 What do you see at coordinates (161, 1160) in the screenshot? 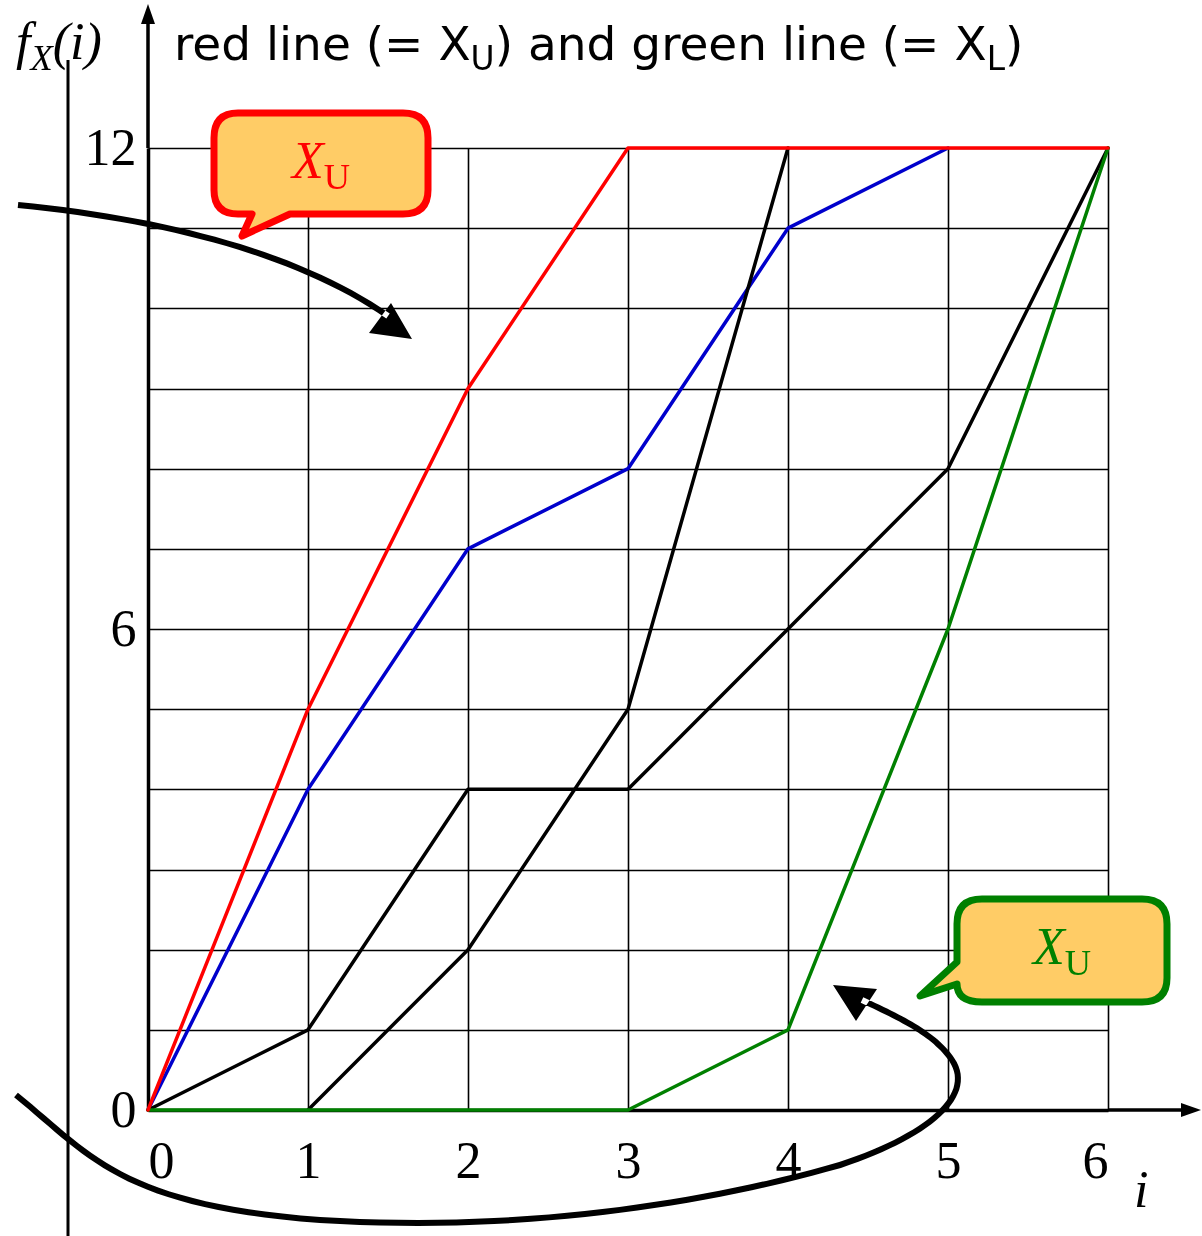
I see `x-tick-label: 0` at bounding box center [161, 1160].